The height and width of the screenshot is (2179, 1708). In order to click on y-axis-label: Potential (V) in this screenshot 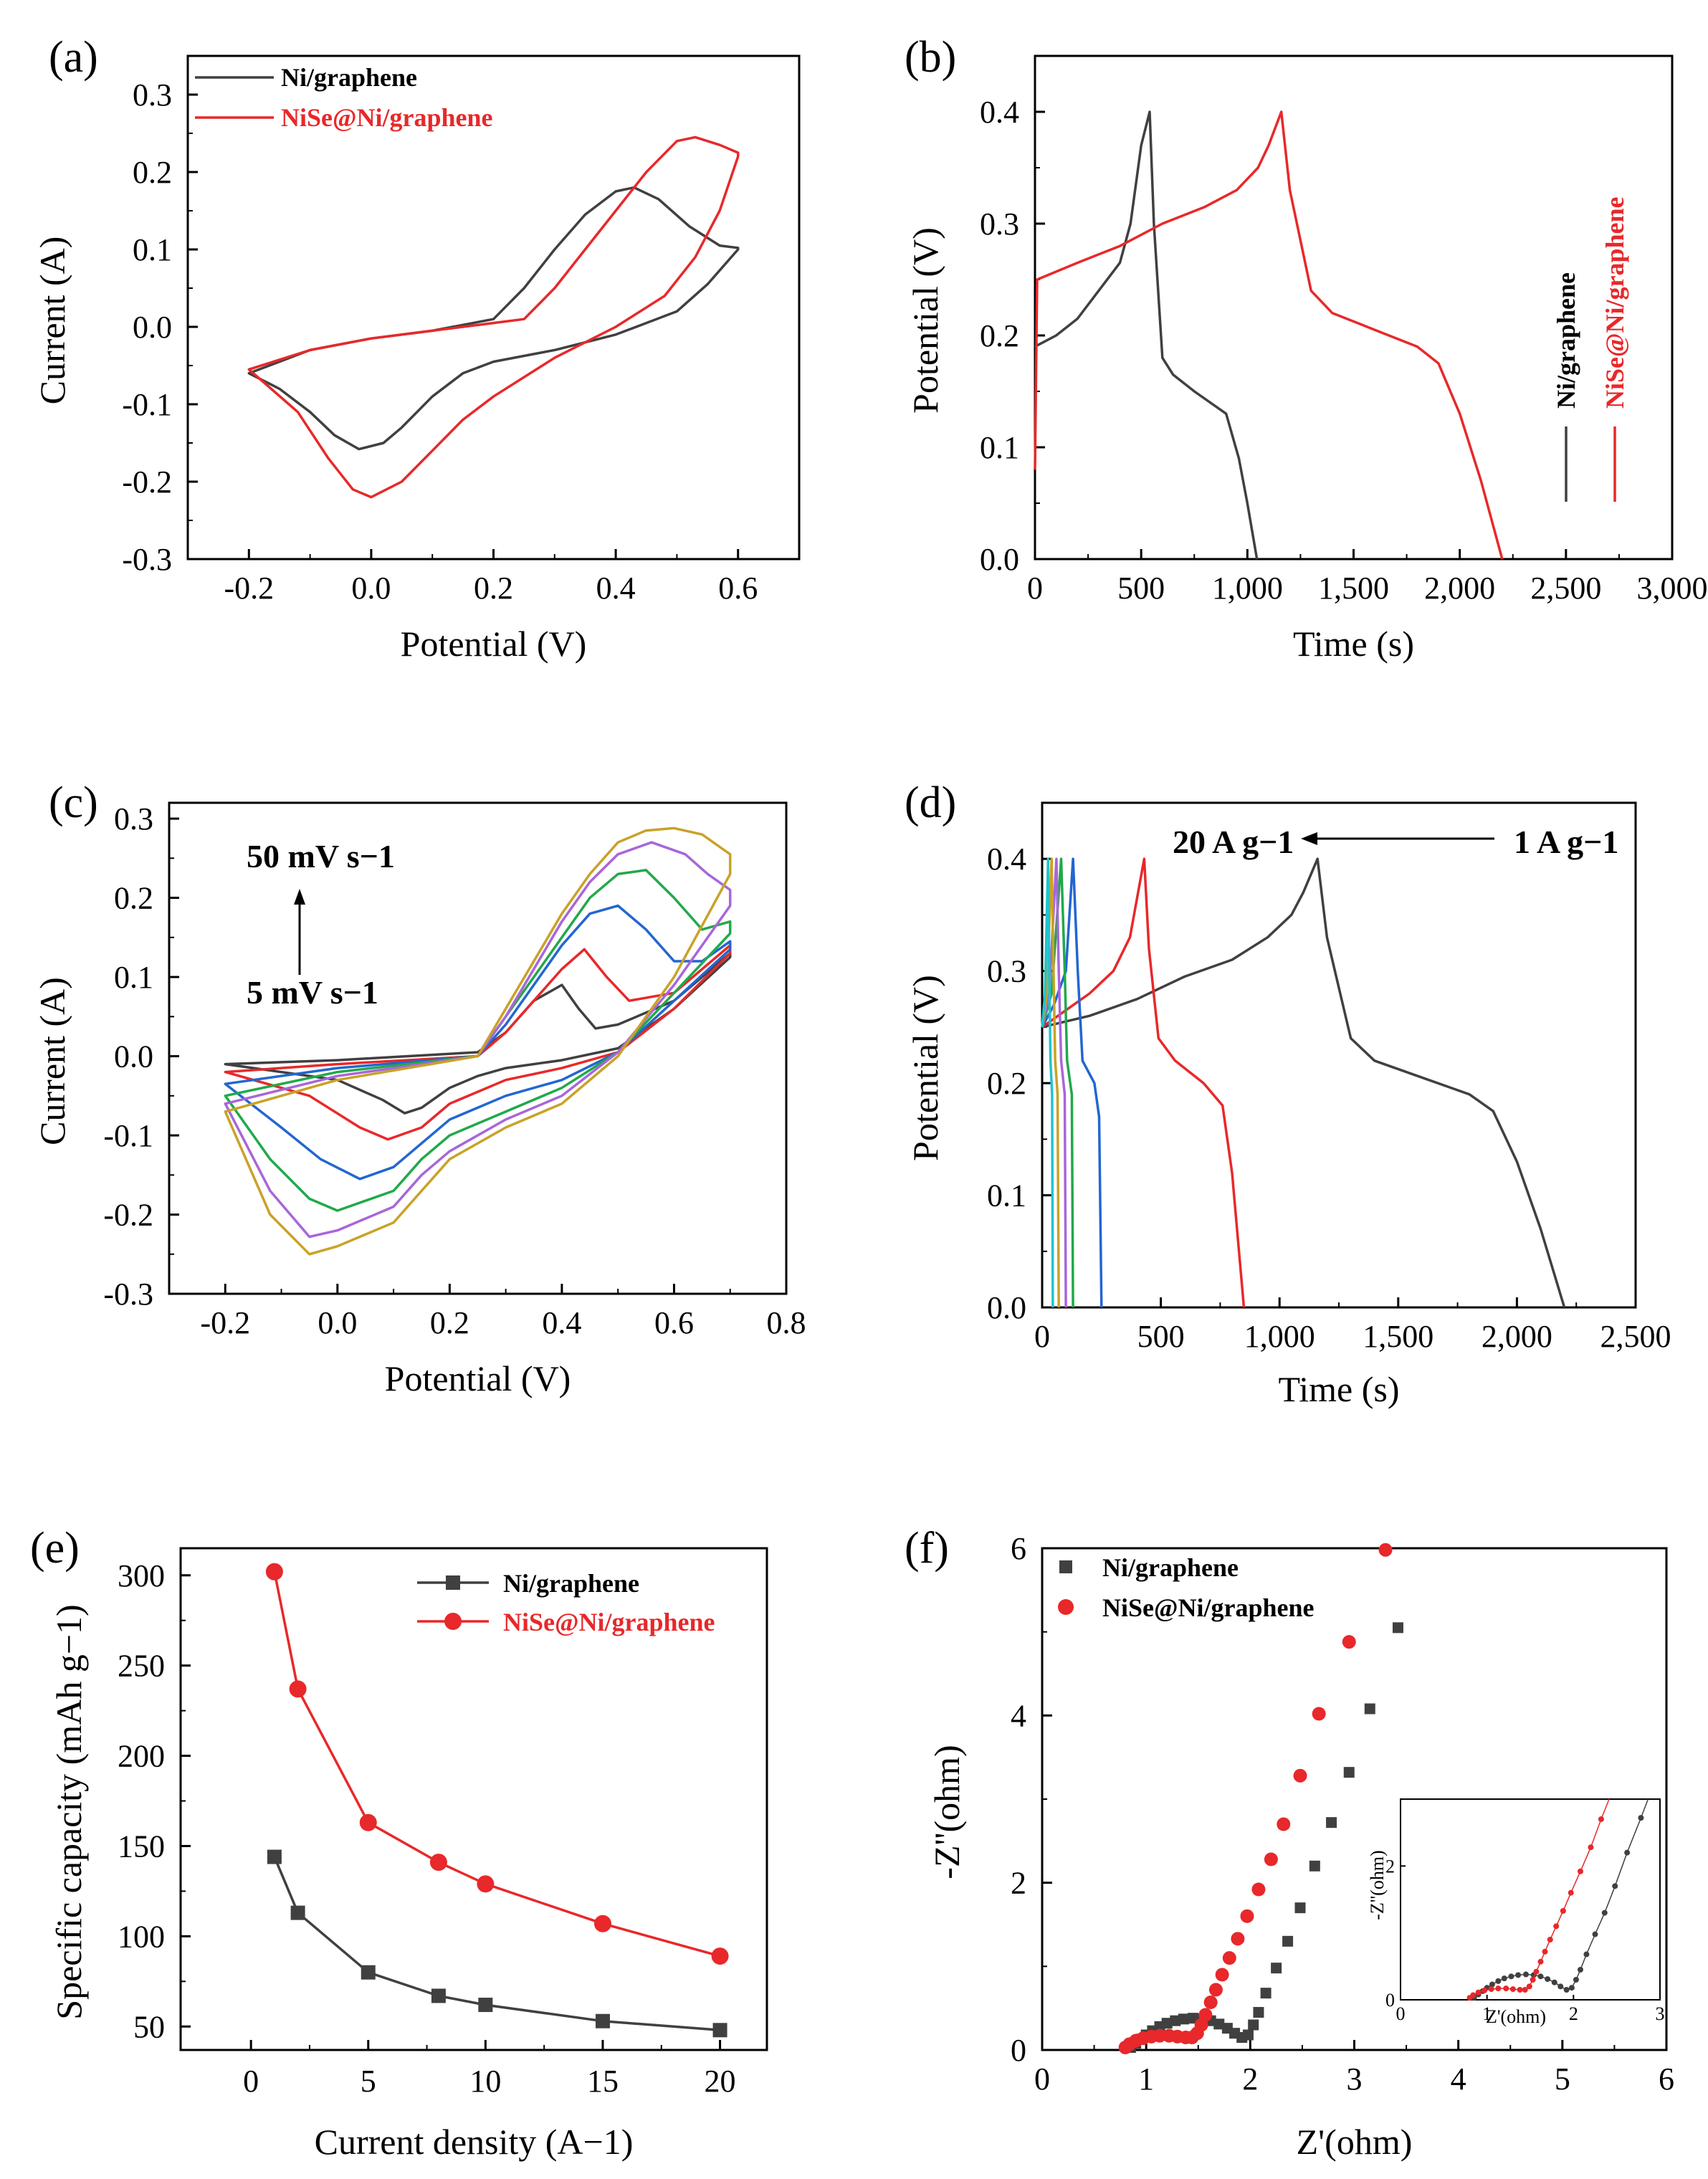, I will do `click(925, 1068)`.